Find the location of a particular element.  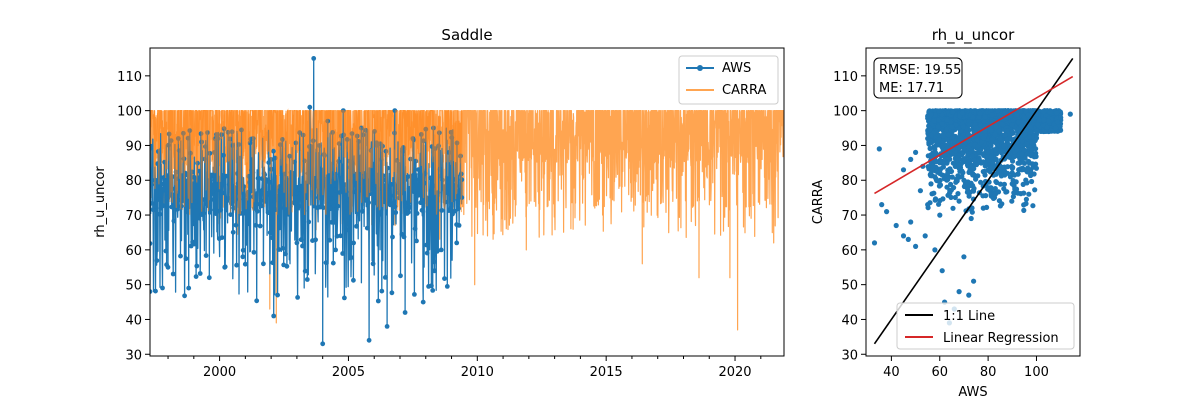

scatter-axes-frame is located at coordinates (973, 202).